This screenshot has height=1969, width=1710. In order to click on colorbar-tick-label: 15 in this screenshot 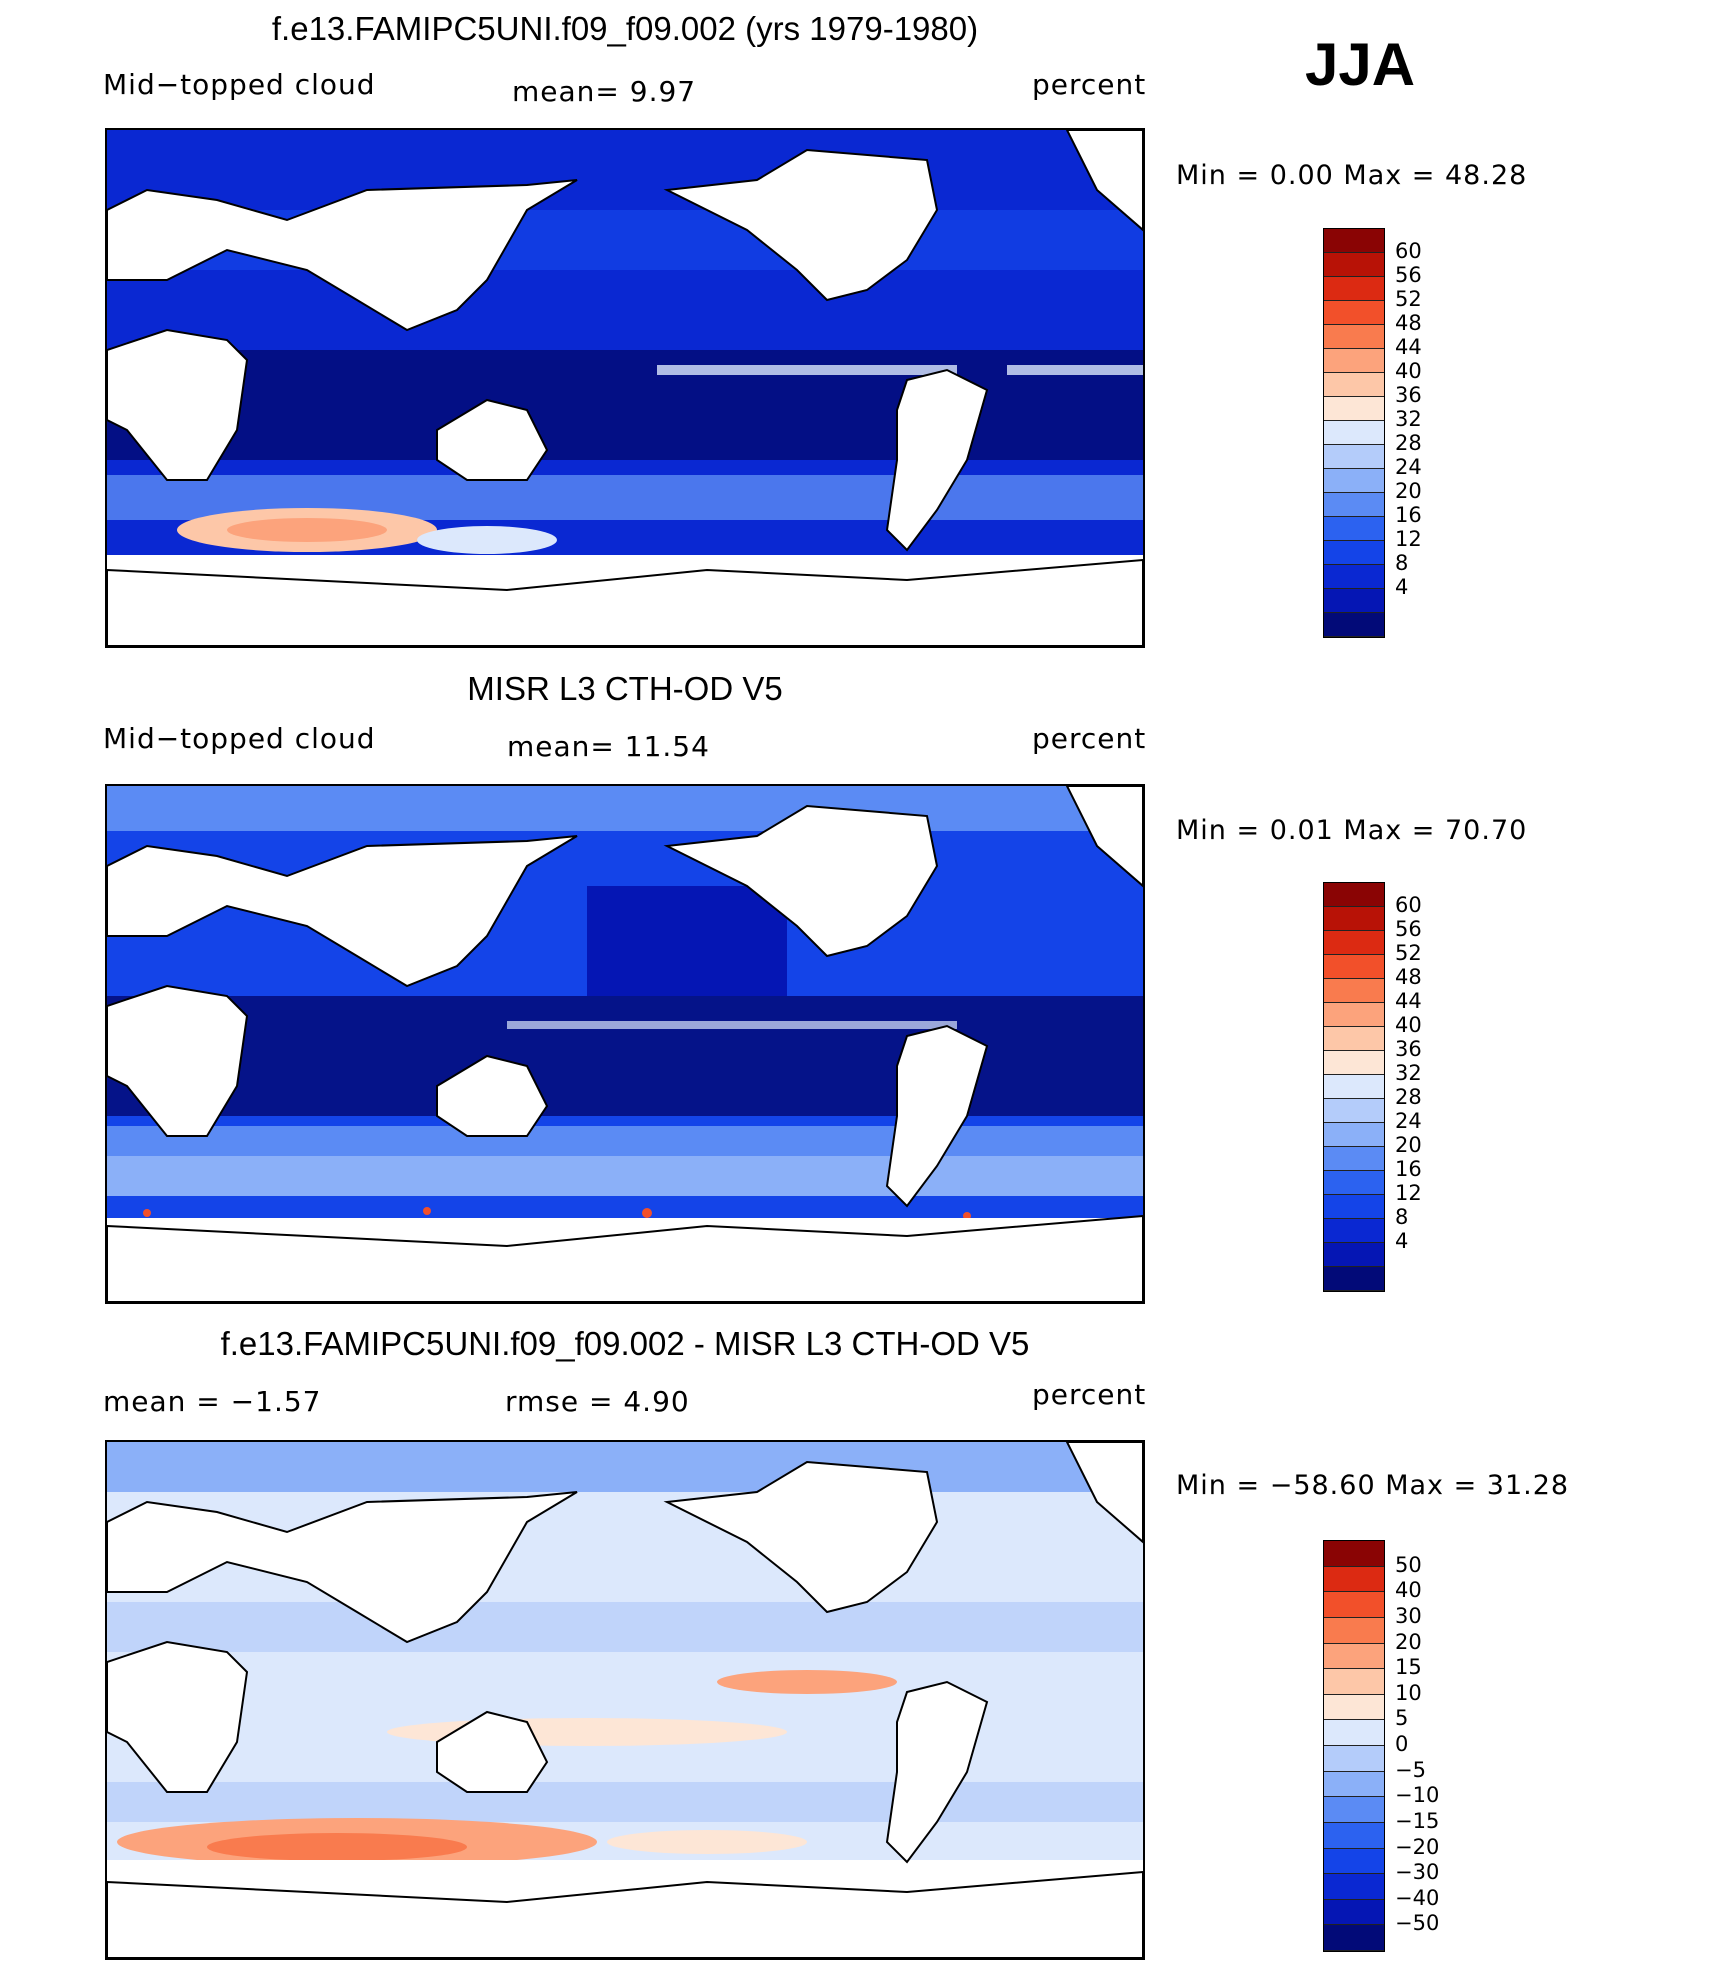, I will do `click(1408, 1667)`.